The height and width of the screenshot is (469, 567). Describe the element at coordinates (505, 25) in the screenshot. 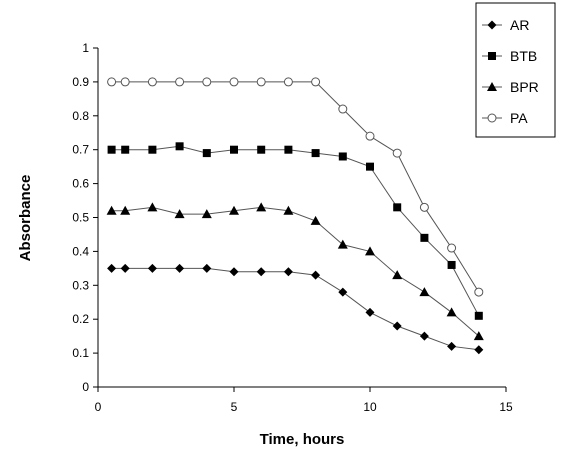

I see `legend-item-ar: AR` at that location.